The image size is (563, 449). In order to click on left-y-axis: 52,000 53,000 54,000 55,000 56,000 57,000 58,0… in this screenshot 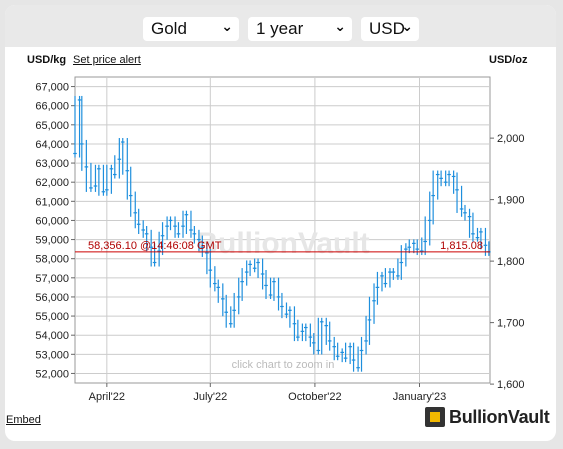, I will do `click(55, 231)`.